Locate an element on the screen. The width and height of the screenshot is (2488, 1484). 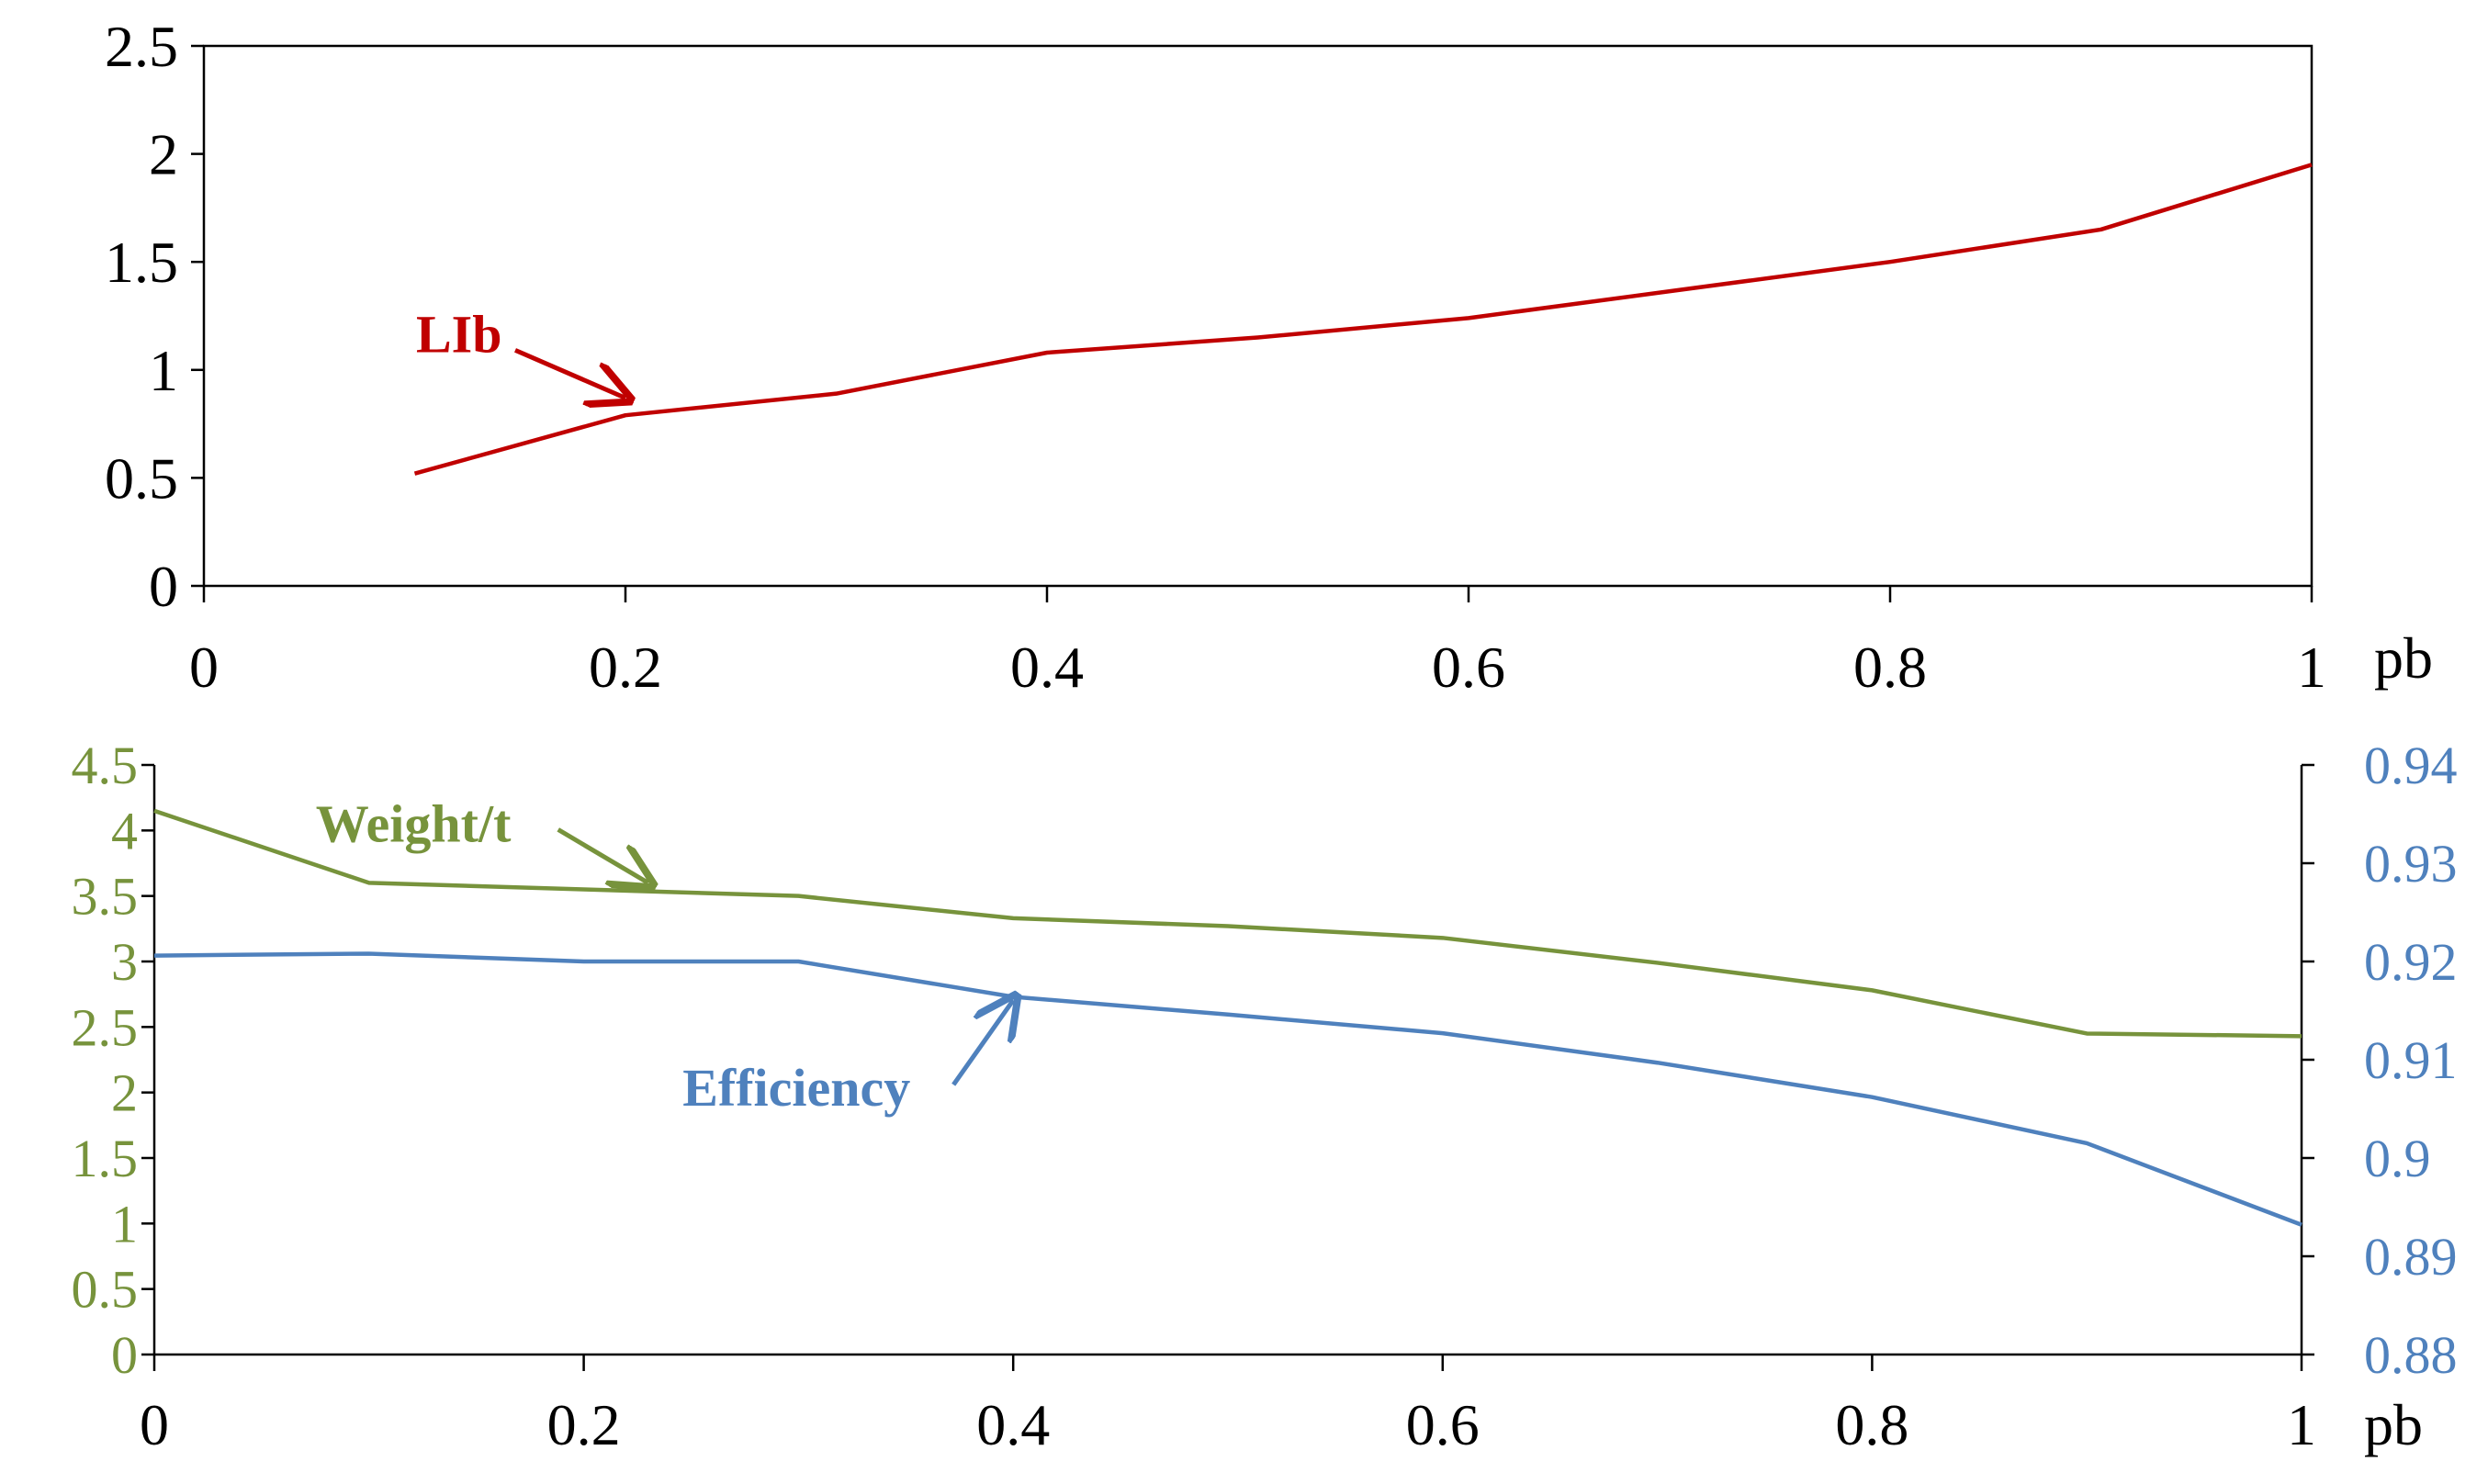
efficiency-annotation-arrow is located at coordinates (983, 1042).